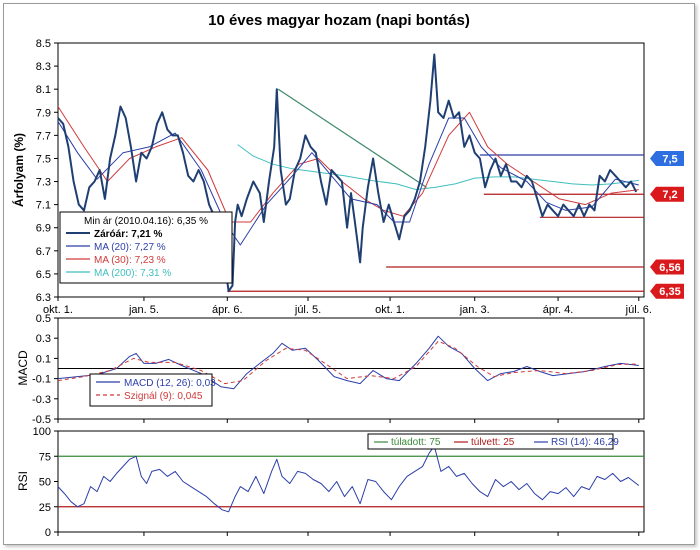 This screenshot has height=550, width=700. I want to click on price-ytick-label: 7.7, so click(43, 136).